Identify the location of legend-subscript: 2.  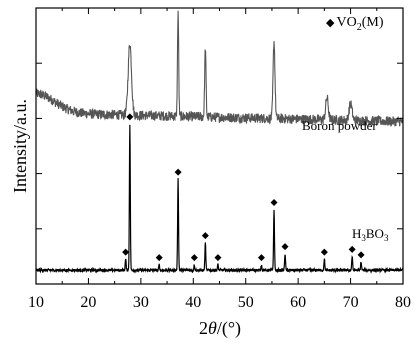
(359, 27).